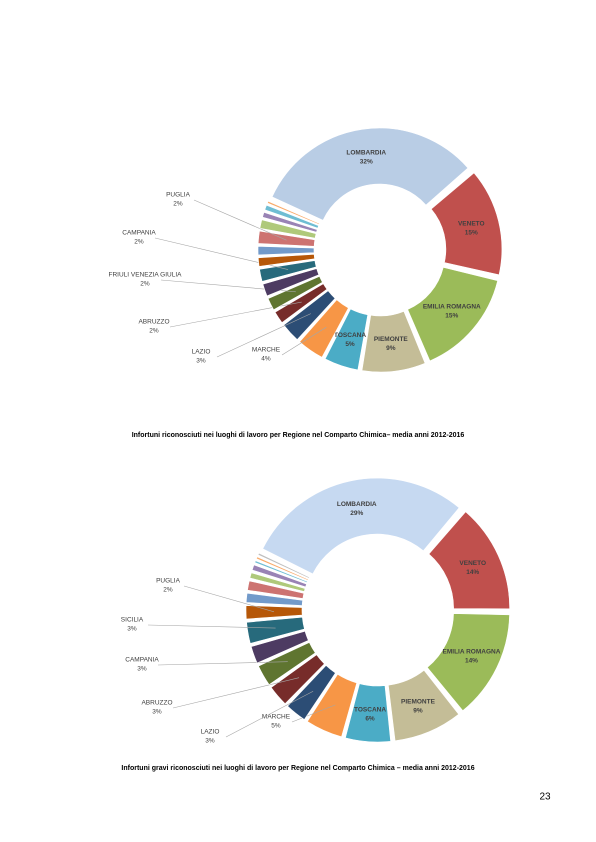 The width and height of the screenshot is (596, 842). Describe the element at coordinates (132, 620) in the screenshot. I see `slice-label: SICILIA` at that location.